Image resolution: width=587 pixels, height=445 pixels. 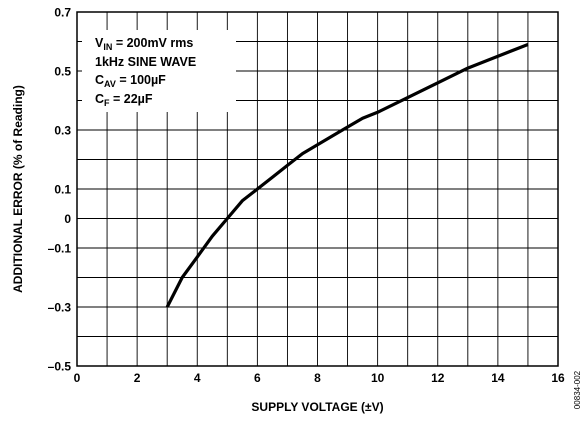 I want to click on y-axis-label: ADDITIONAL ERROR (% of Reading), so click(x=18, y=189).